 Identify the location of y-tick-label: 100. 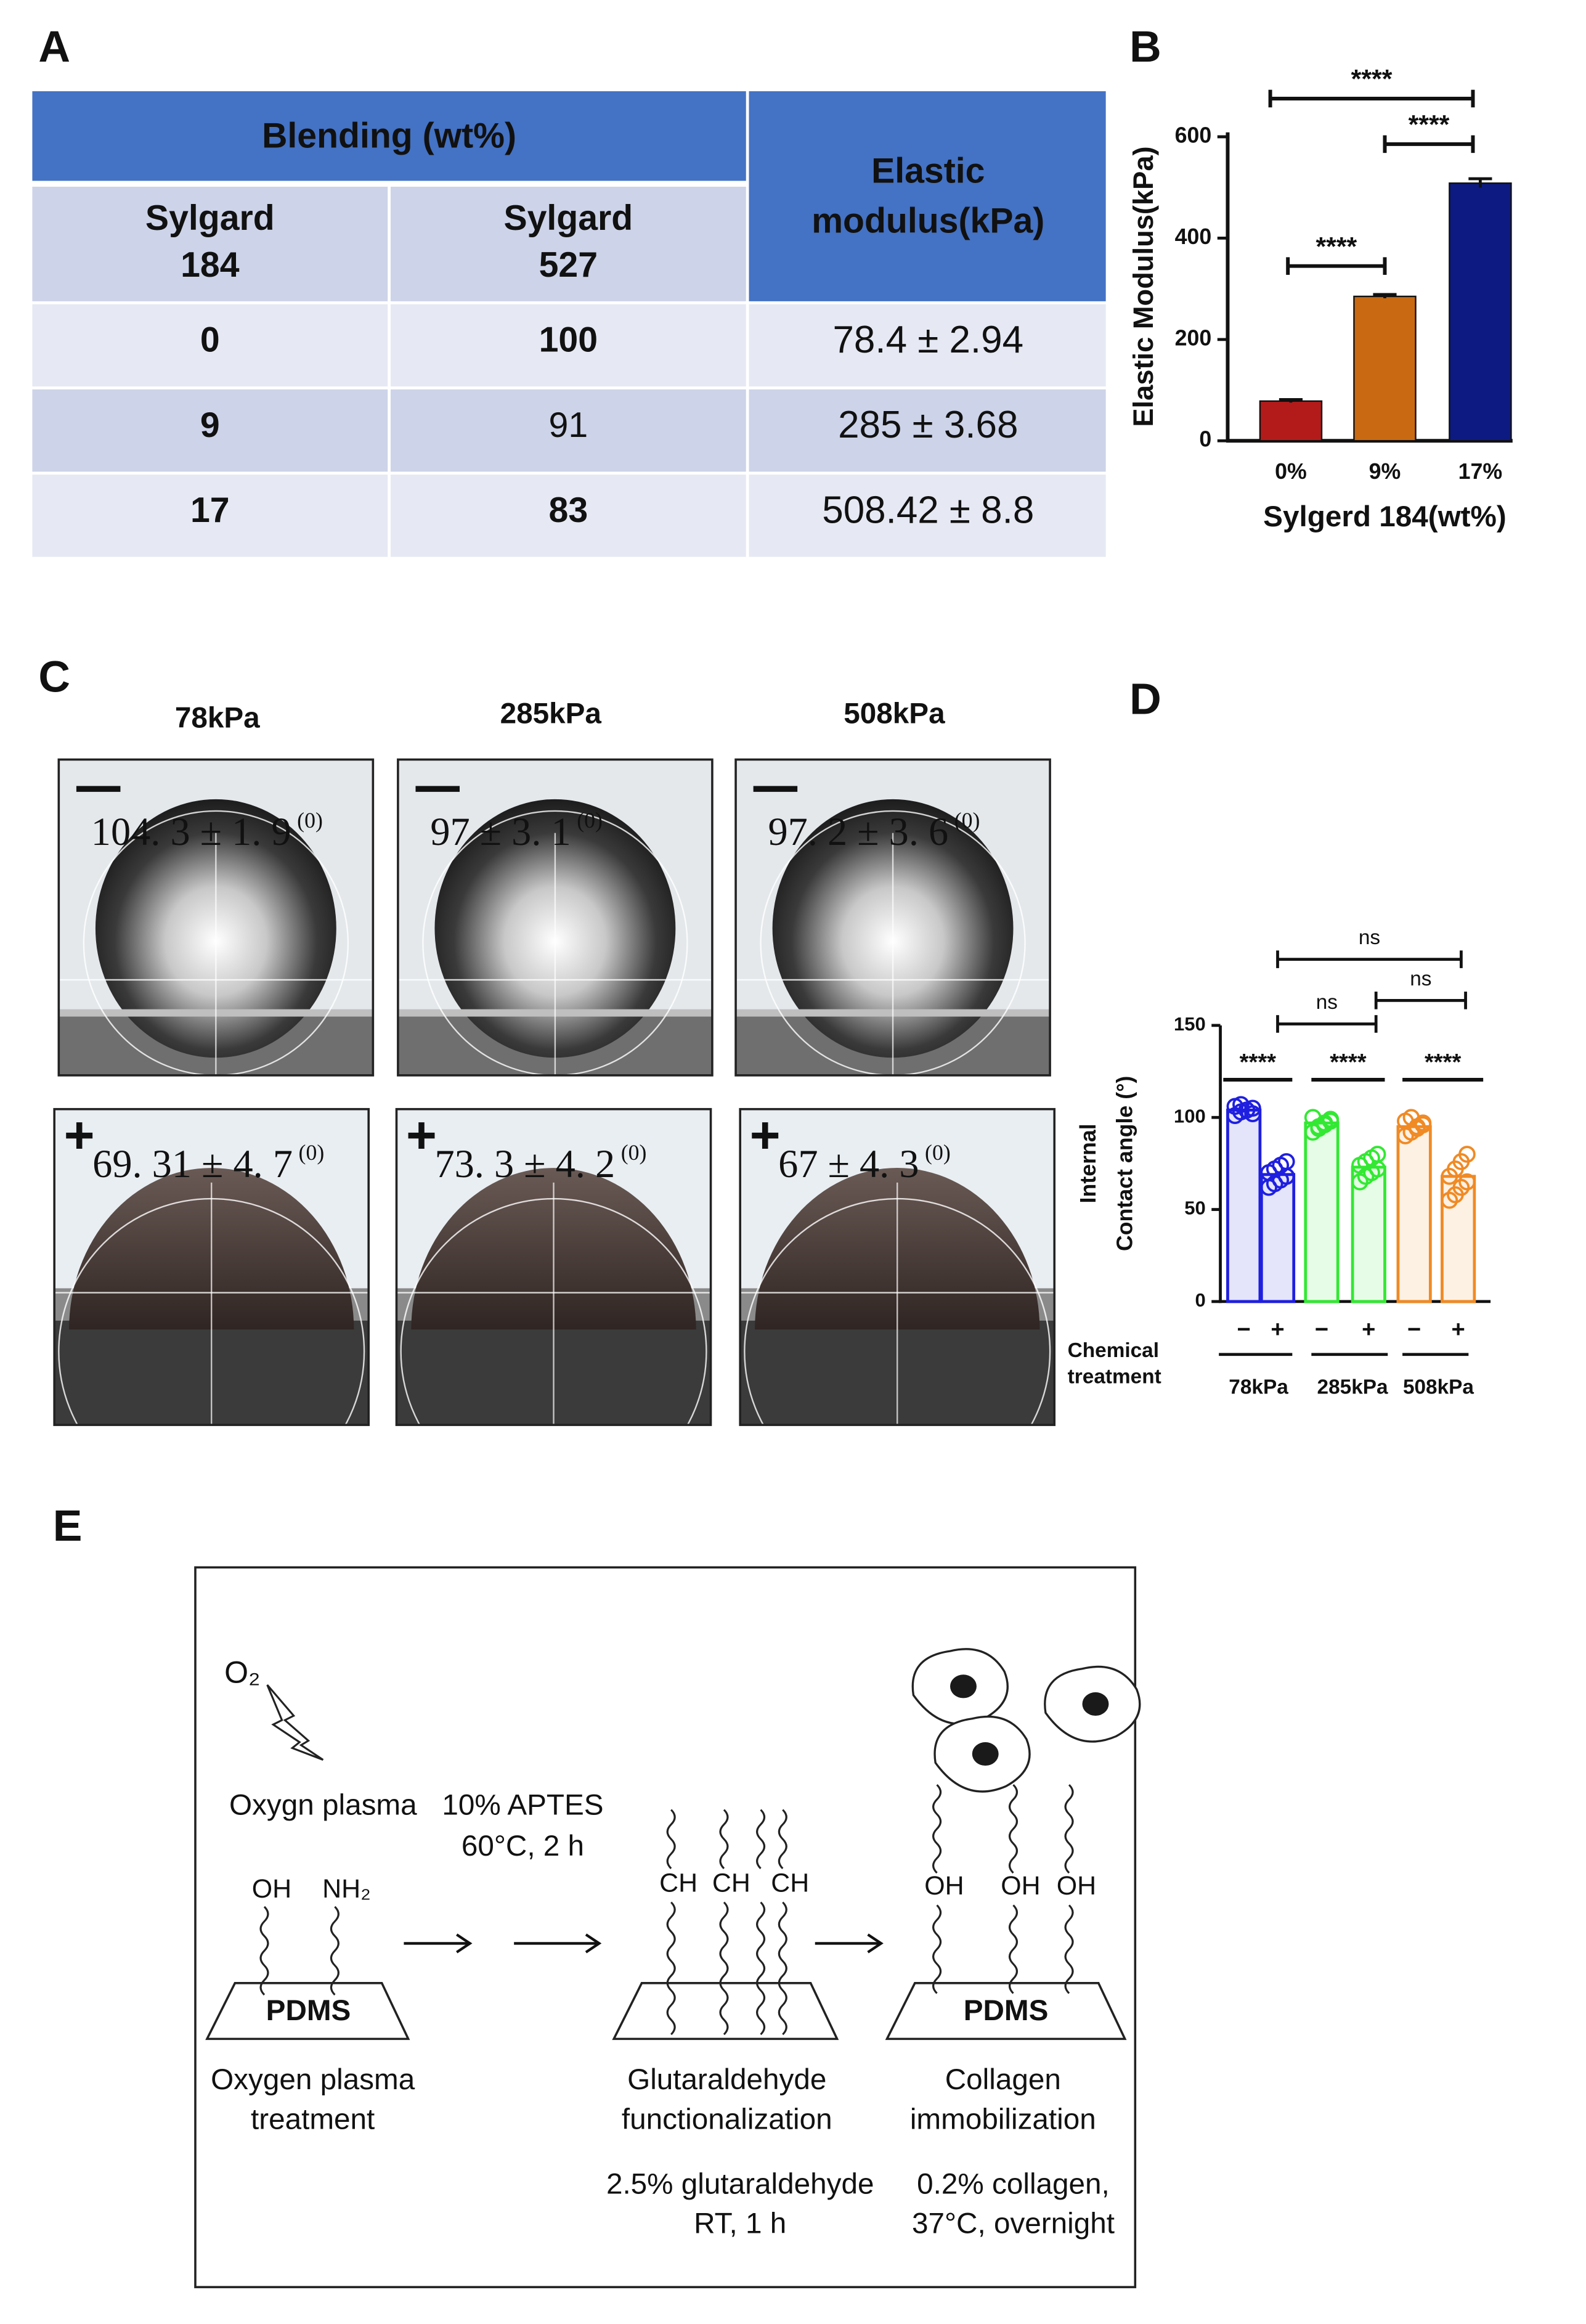
(1190, 1116).